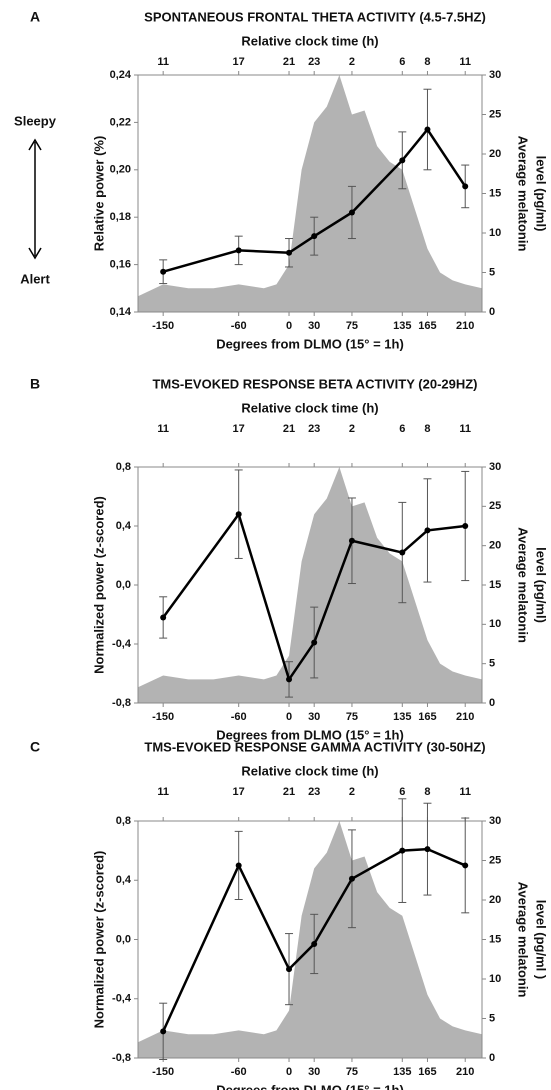  Describe the element at coordinates (35, 120) in the screenshot. I see `annotation: Sleepy` at that location.